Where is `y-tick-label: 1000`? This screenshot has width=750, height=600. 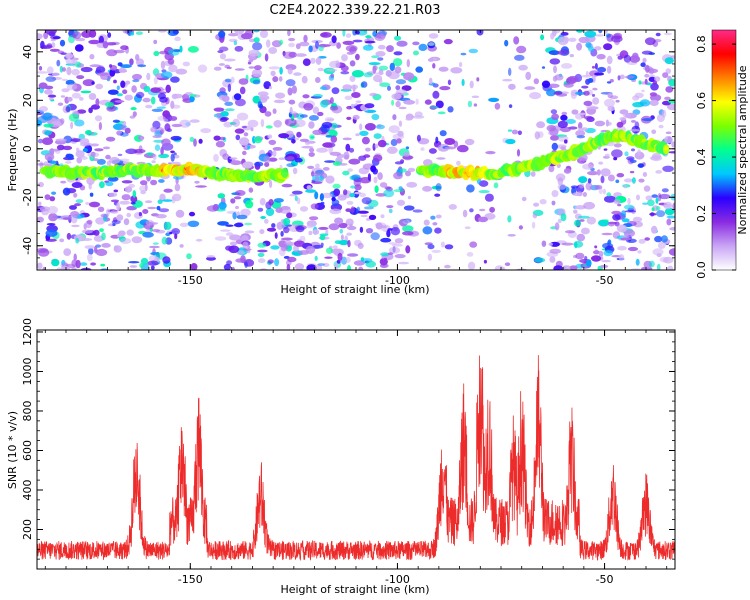
y-tick-label: 1000 is located at coordinates (27, 371).